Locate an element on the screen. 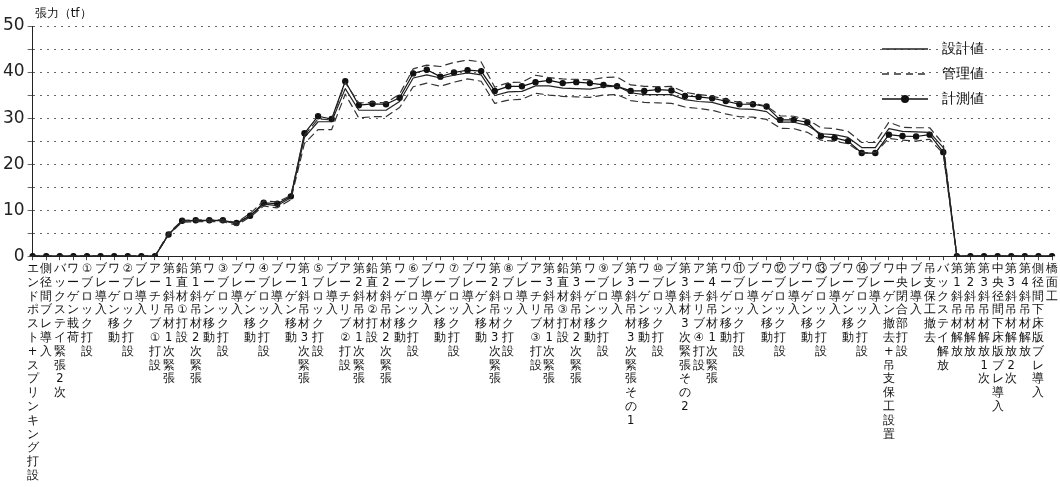 The width and height of the screenshot is (1060, 487). y-axis-title: 張力（tf） is located at coordinates (63, 13).